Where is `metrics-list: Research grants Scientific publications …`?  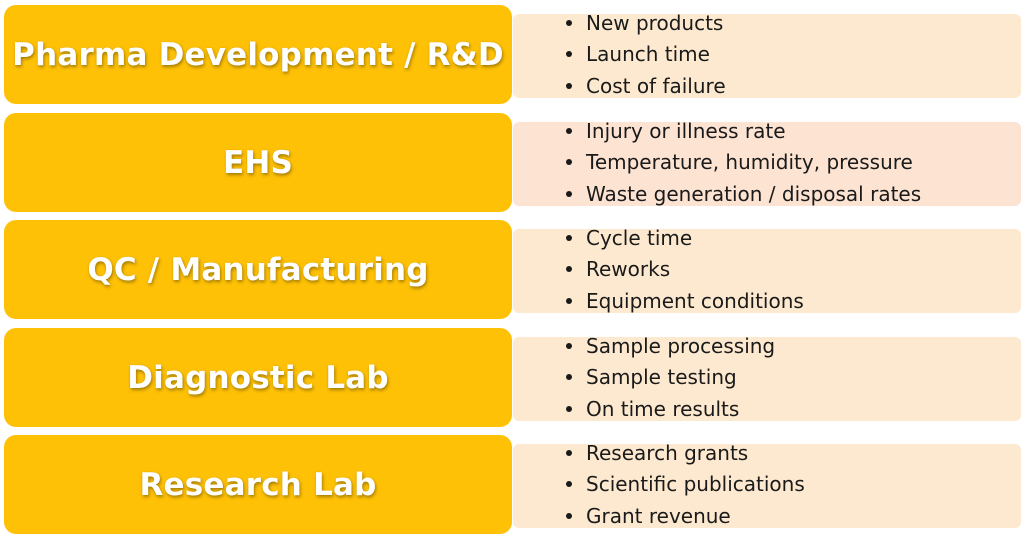 metrics-list: Research grants Scientific publications … is located at coordinates (685, 485).